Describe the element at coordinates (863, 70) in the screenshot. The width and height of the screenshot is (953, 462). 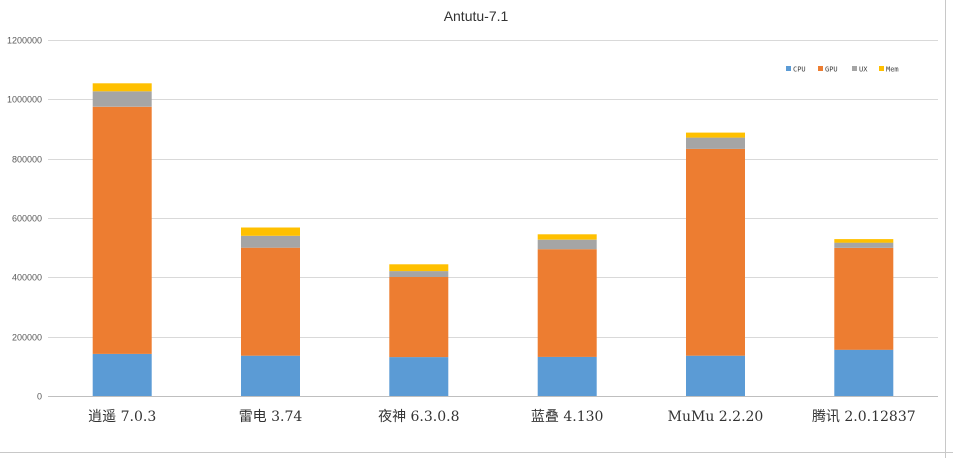
I see `legend-label: UX` at that location.